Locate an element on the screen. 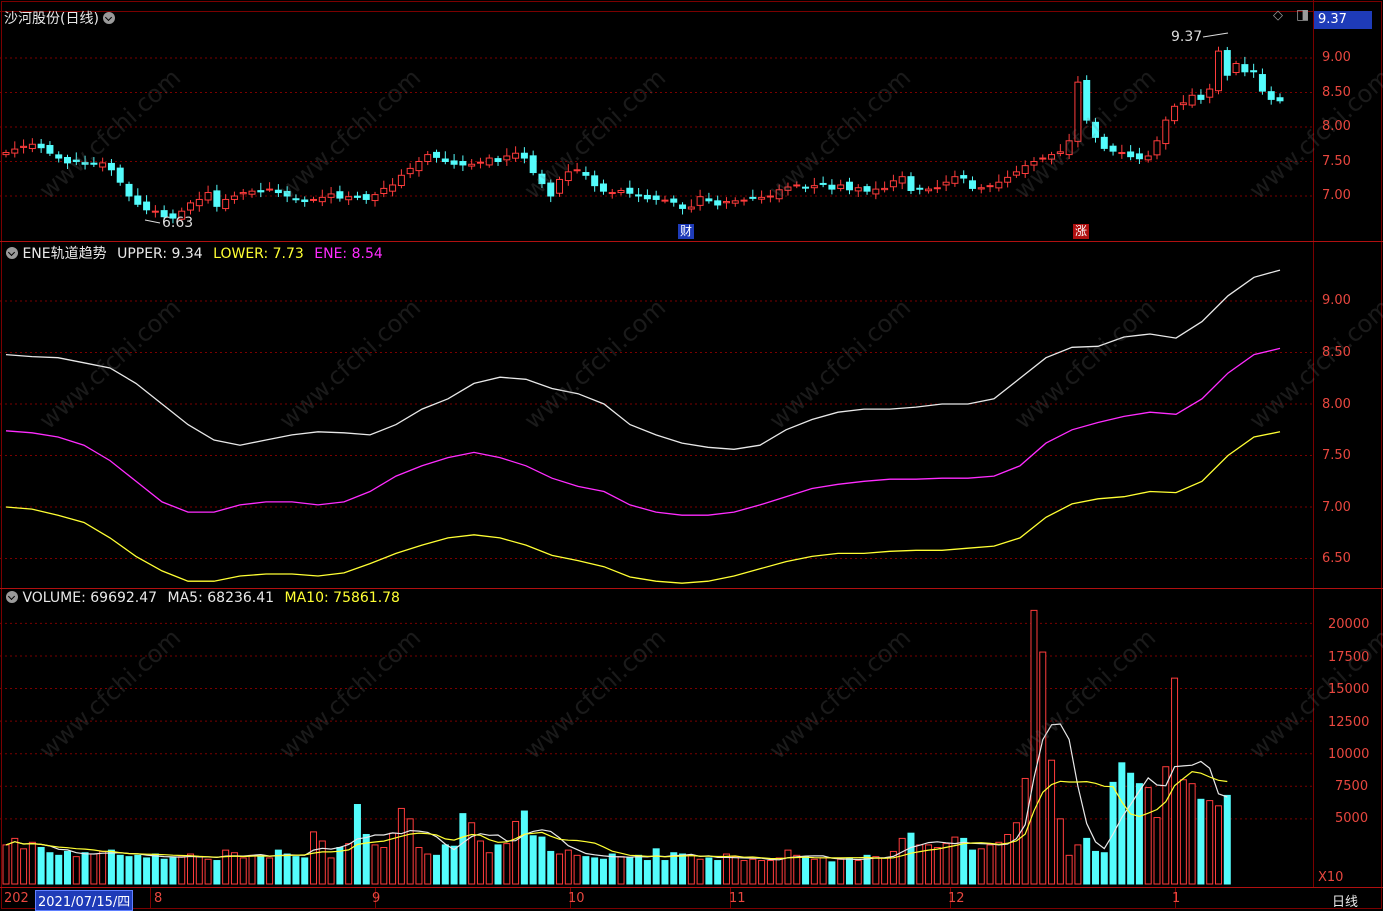  limit-up-tag: 涨 is located at coordinates (1081, 231).